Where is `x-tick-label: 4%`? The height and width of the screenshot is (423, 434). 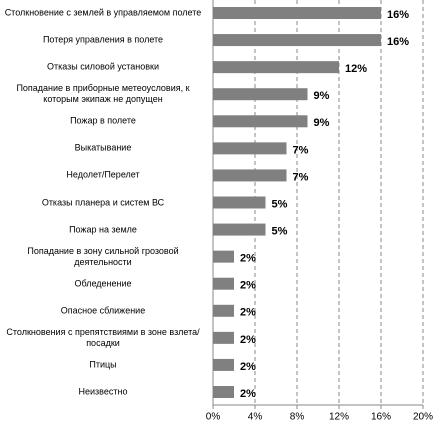 x-tick-label: 4% is located at coordinates (255, 417).